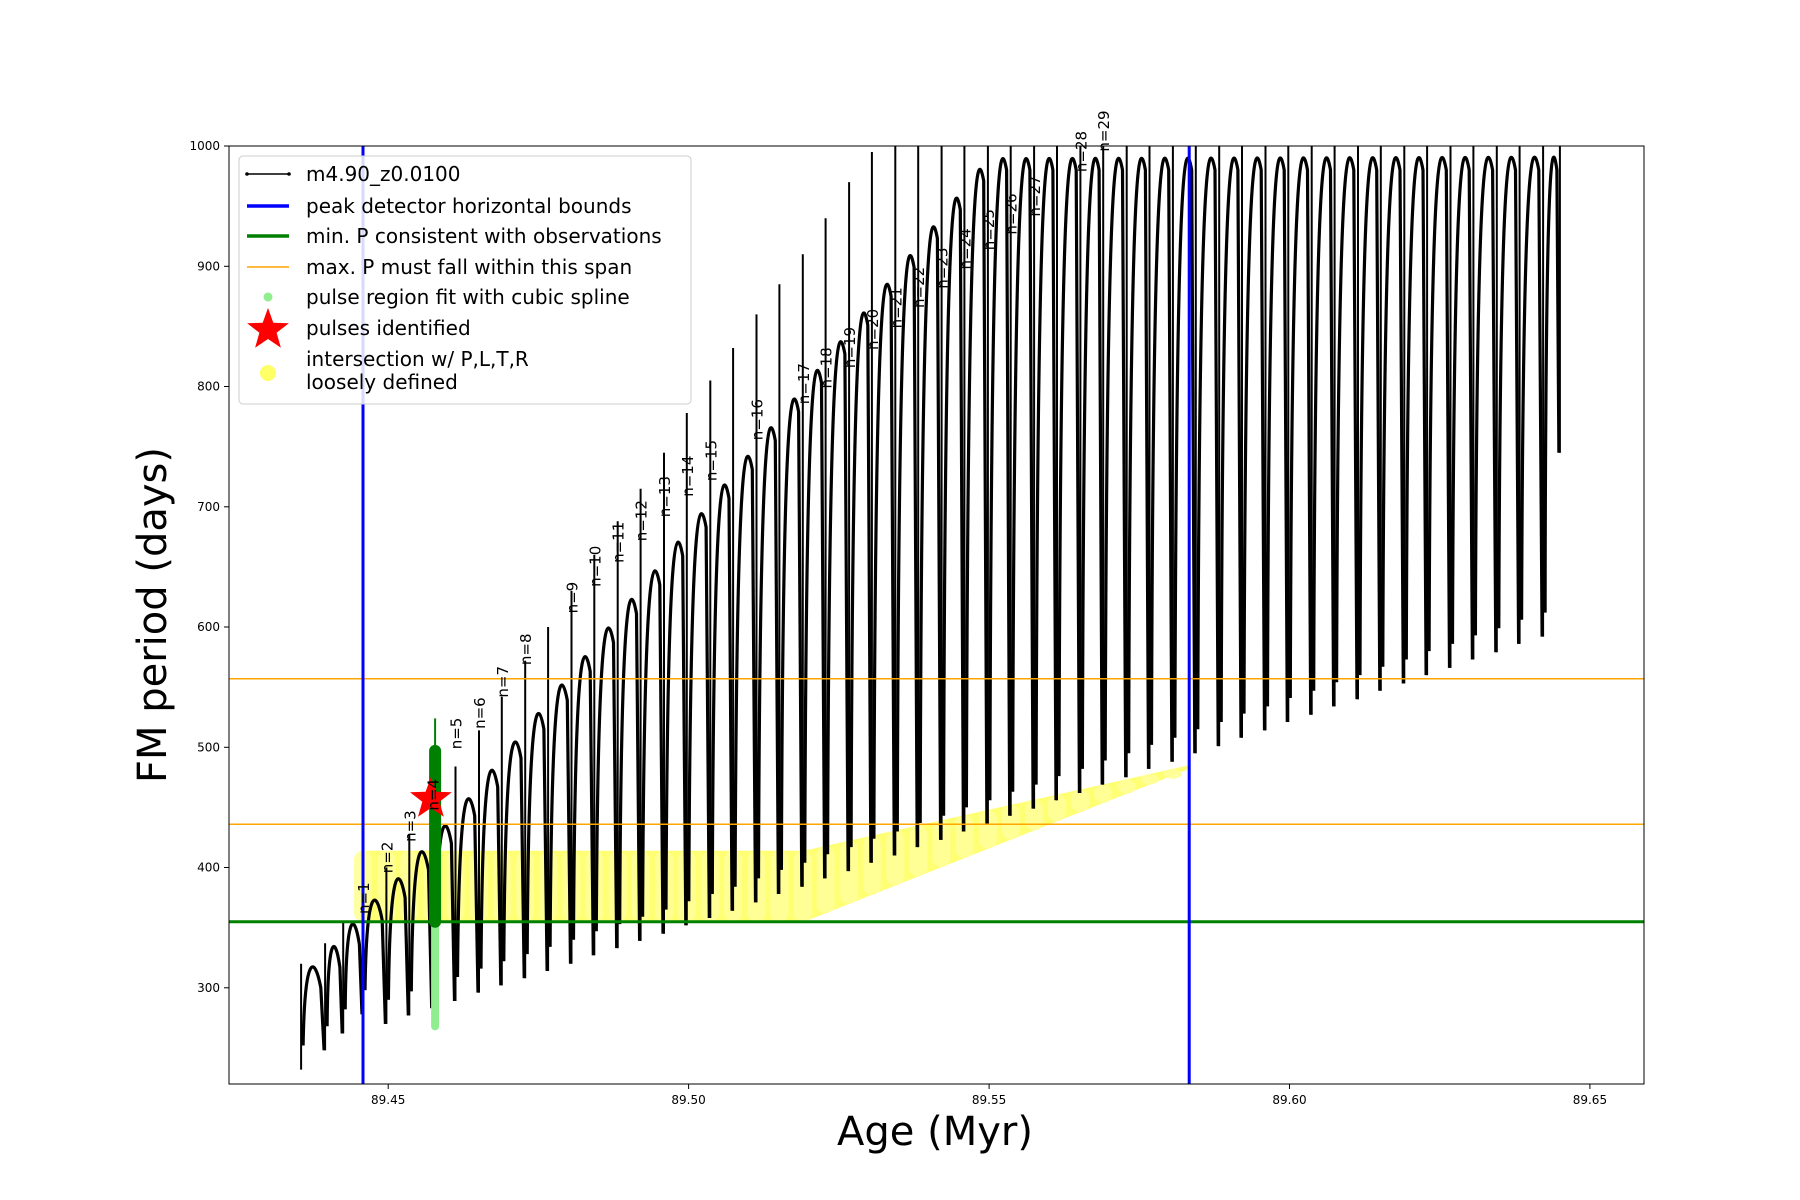 This screenshot has height=1200, width=1800. I want to click on pulse-number-label: n=7, so click(503, 682).